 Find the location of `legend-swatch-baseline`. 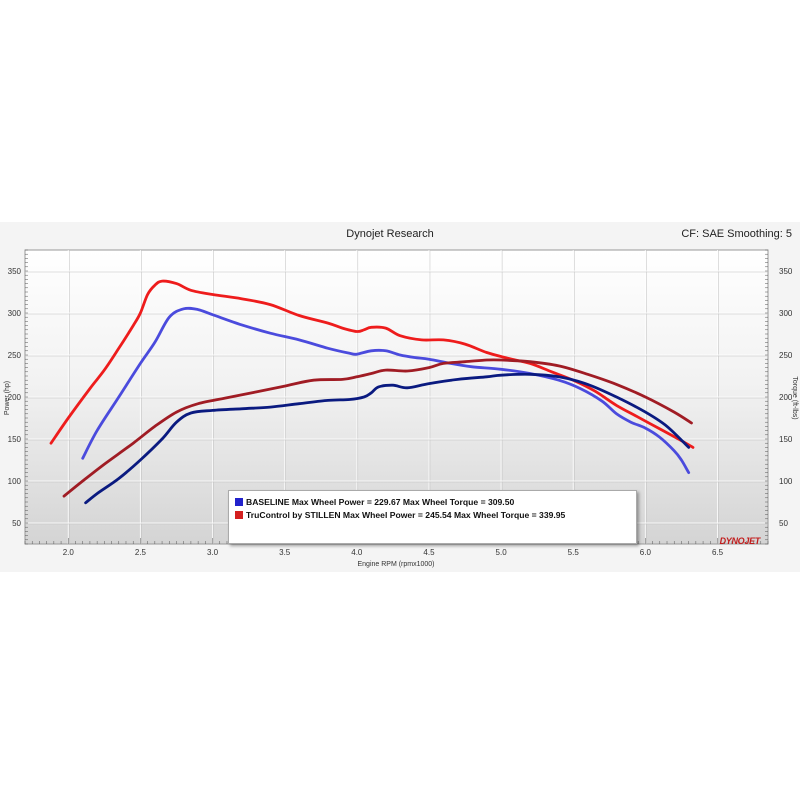

legend-swatch-baseline is located at coordinates (239, 502).